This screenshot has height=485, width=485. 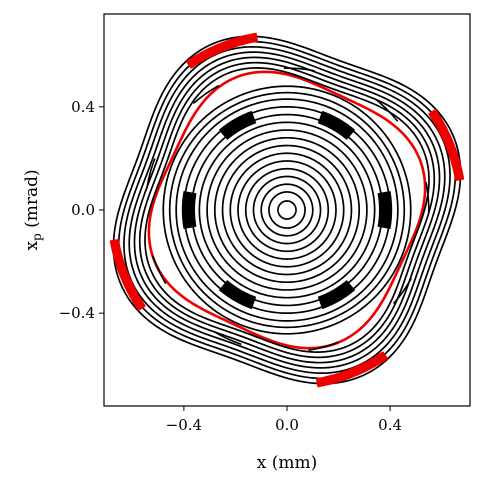 What do you see at coordinates (390, 425) in the screenshot?
I see `x-tick-label-2: 0.4` at bounding box center [390, 425].